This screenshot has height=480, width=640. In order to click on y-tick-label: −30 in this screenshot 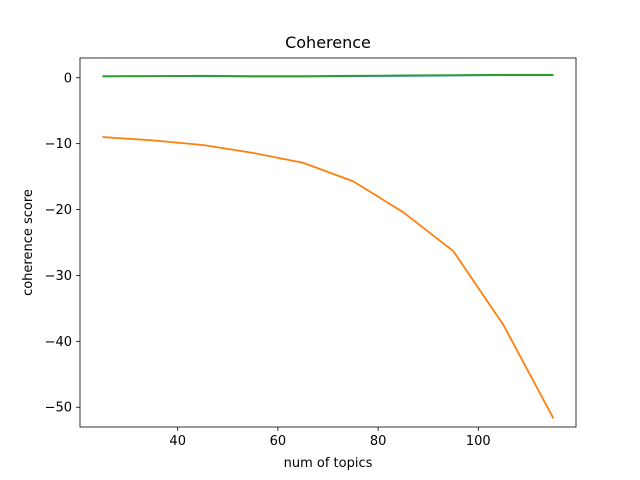, I will do `click(58, 276)`.